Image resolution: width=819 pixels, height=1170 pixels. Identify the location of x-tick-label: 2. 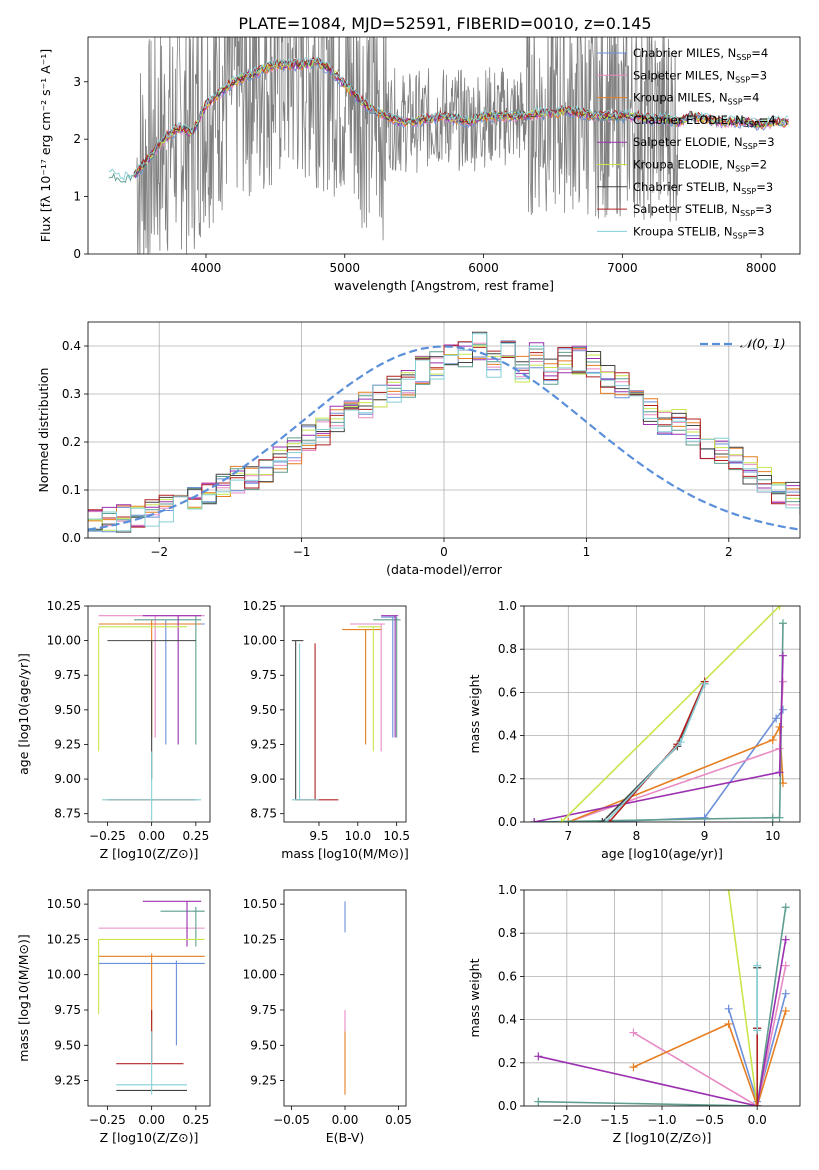
(729, 552).